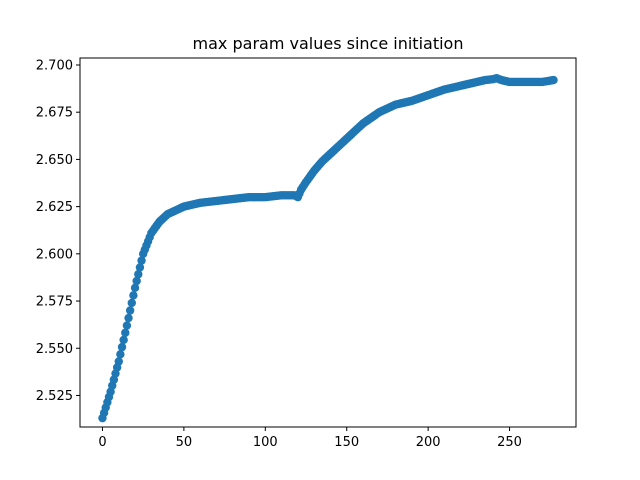 The image size is (640, 480). Describe the element at coordinates (54, 160) in the screenshot. I see `y-tick-label: 2.650` at that location.